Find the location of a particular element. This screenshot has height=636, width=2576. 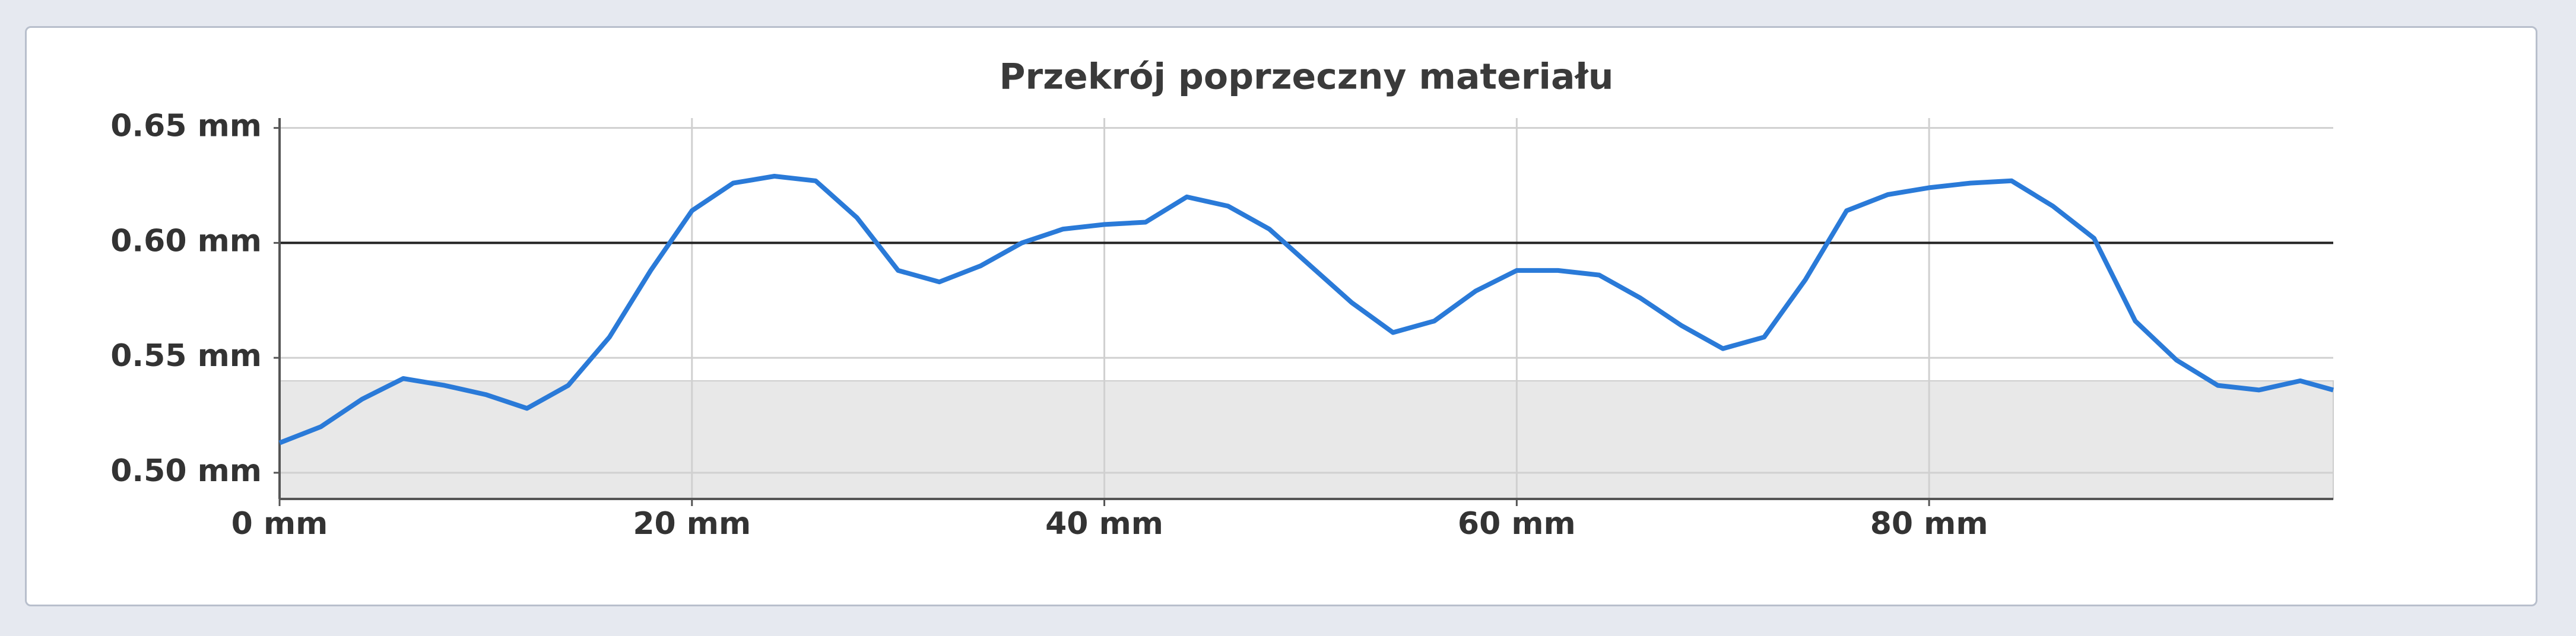

y-tick-label: 0.60 mm is located at coordinates (186, 241).